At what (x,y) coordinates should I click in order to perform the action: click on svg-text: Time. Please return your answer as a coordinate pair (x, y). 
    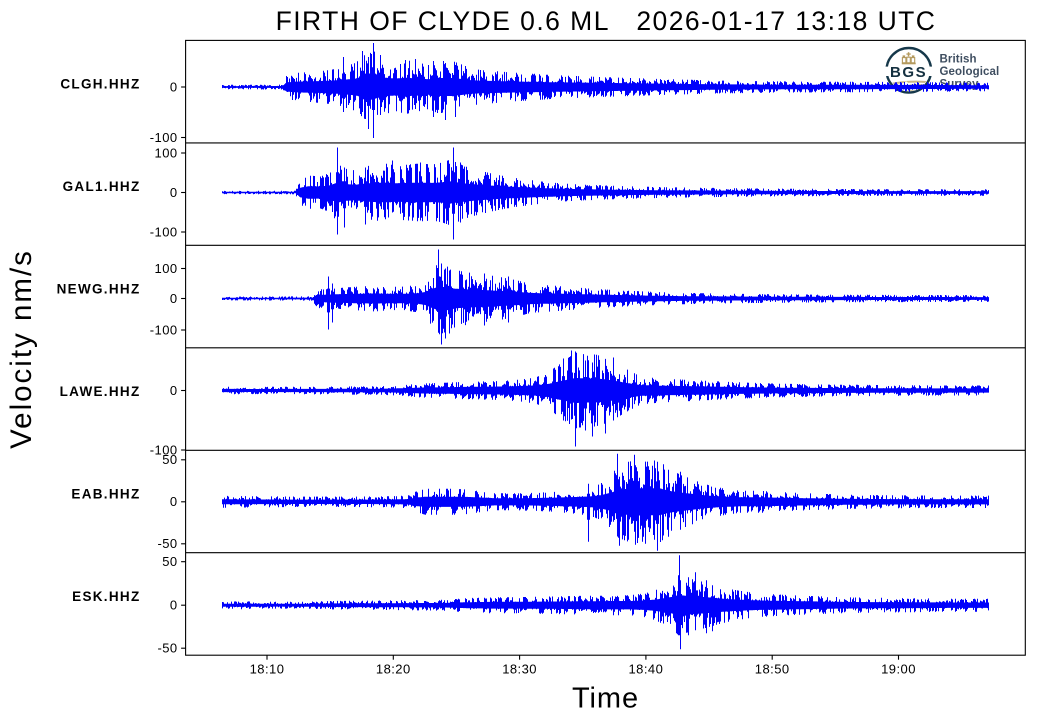
    Looking at the image, I should click on (605, 699).